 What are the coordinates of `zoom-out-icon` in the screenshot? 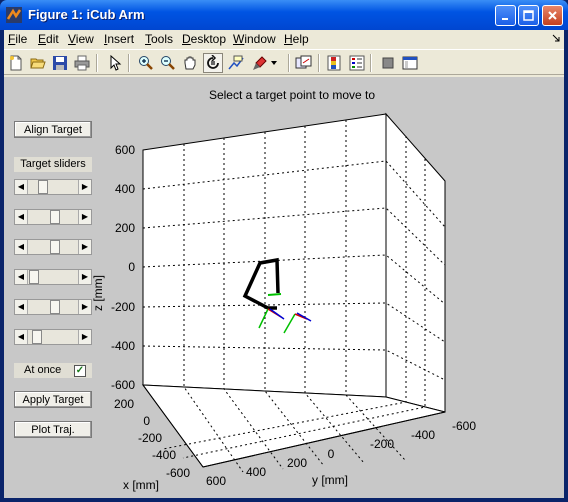 It's located at (168, 63).